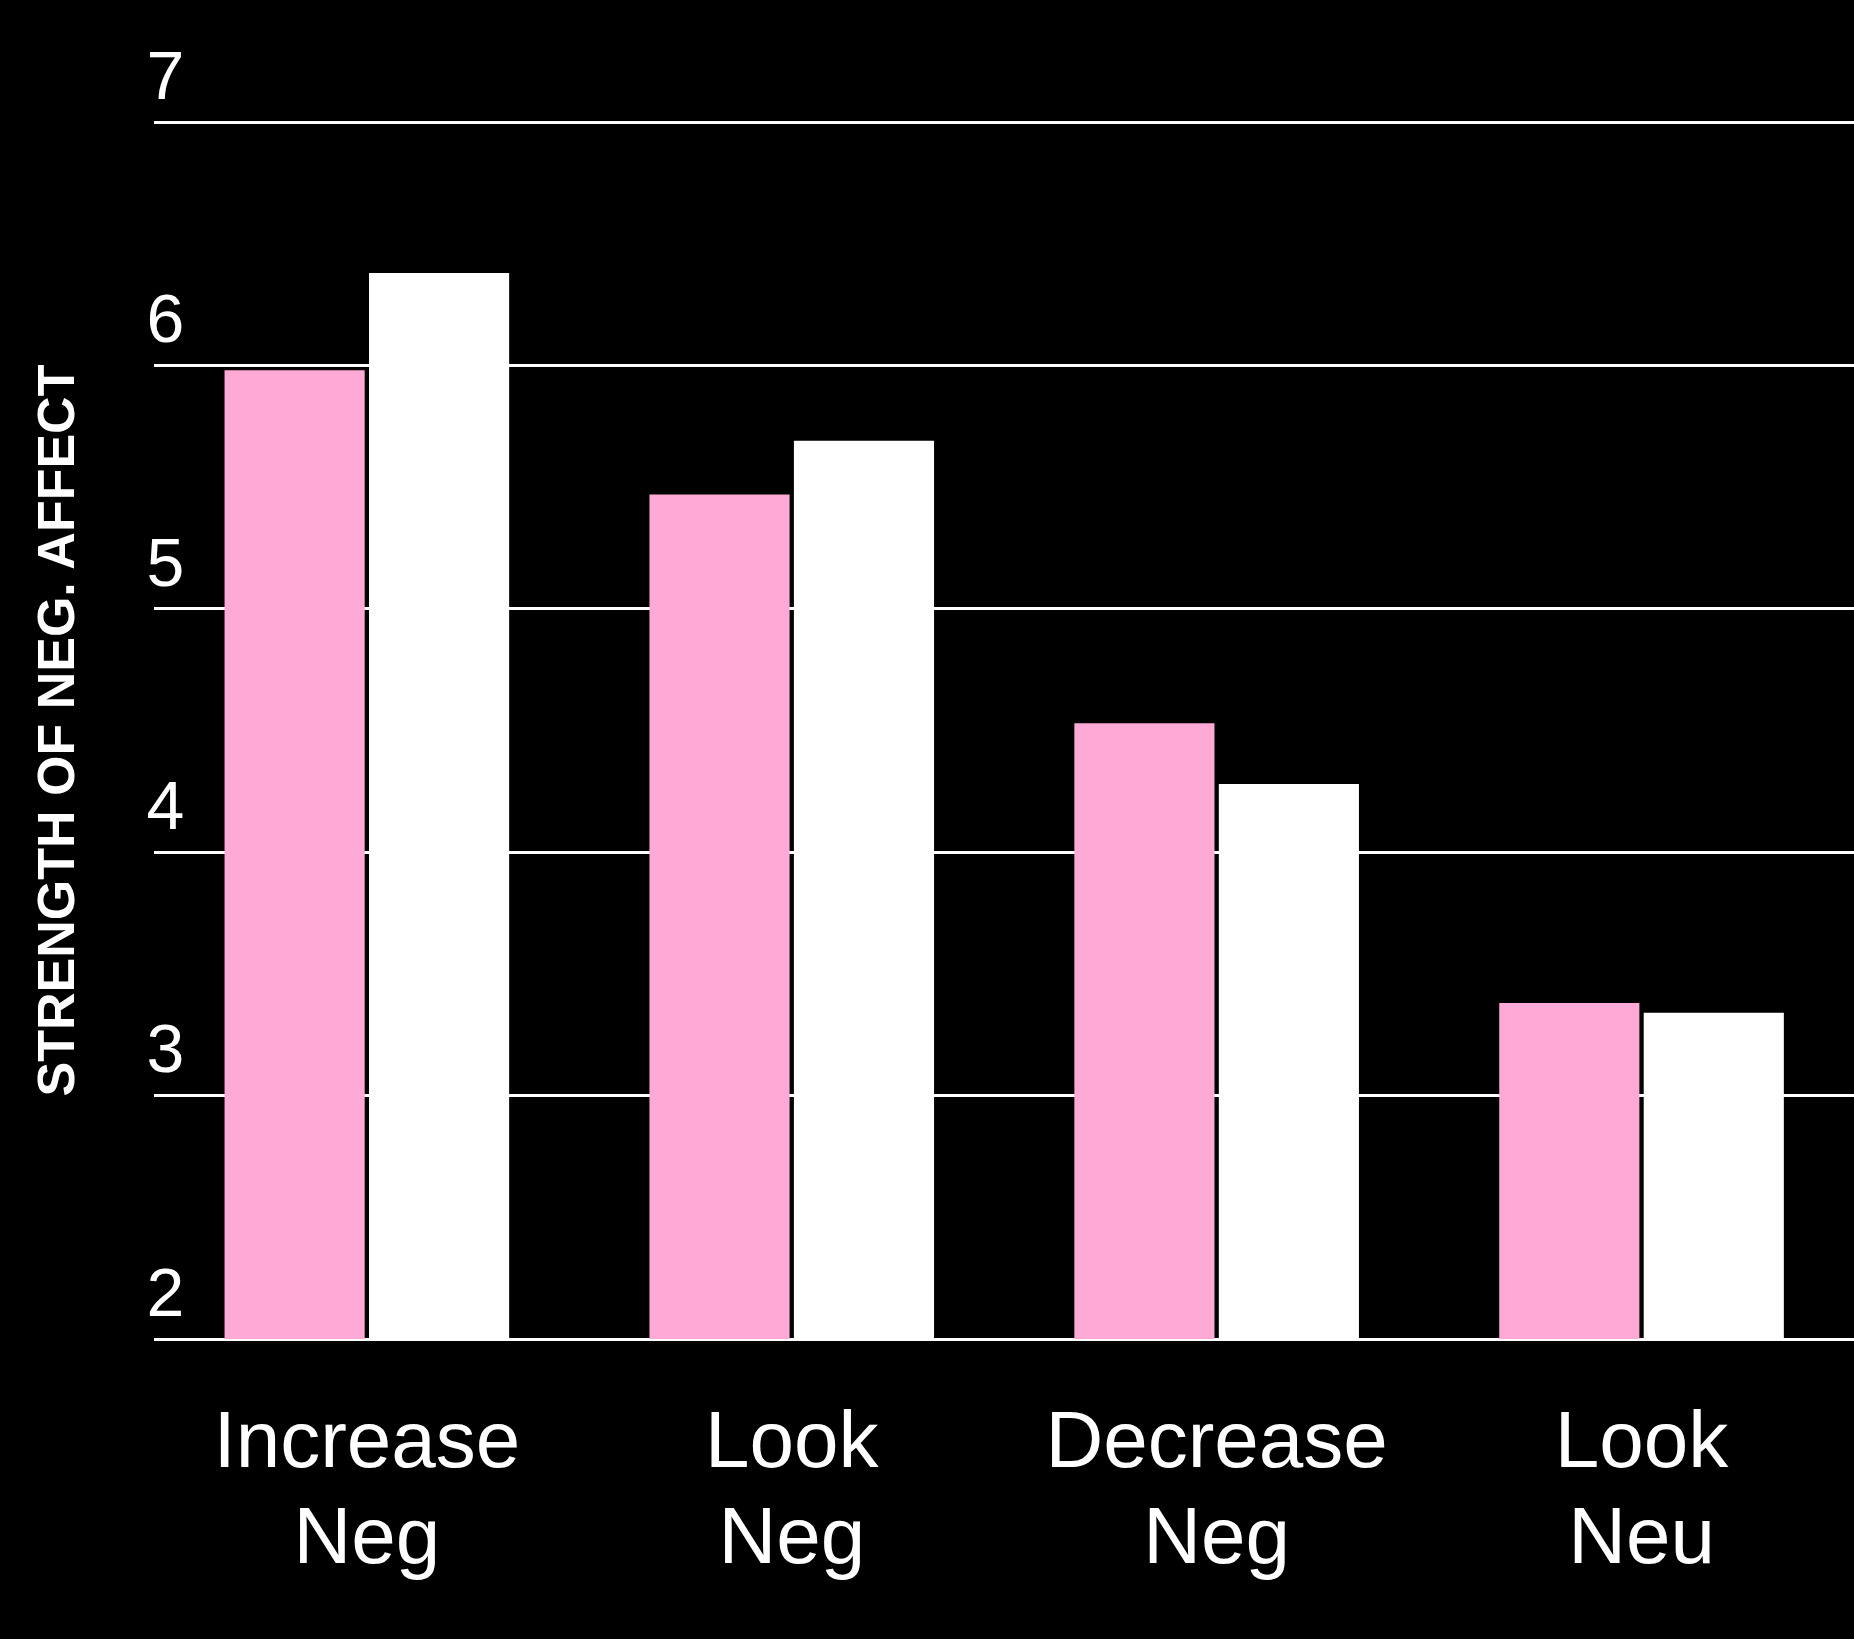  Describe the element at coordinates (165, 318) in the screenshot. I see `y-tick-label: 6` at that location.